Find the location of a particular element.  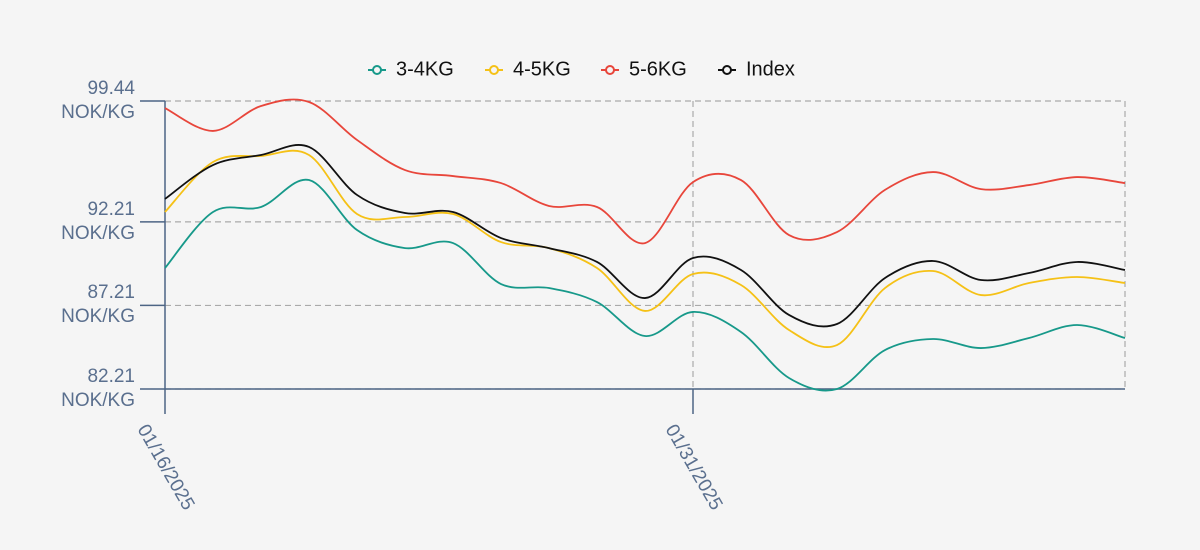

legend-label: 5-6KG is located at coordinates (658, 69).